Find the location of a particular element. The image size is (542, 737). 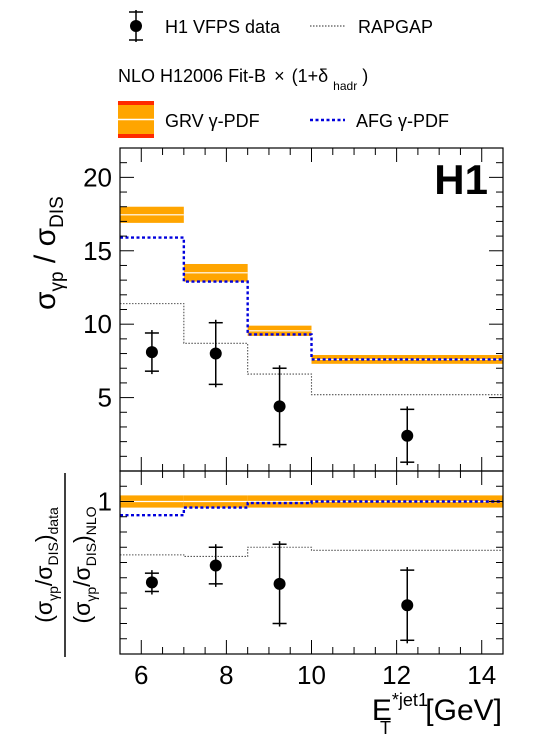

nlo-factor-open: (1+δ is located at coordinates (310, 76).